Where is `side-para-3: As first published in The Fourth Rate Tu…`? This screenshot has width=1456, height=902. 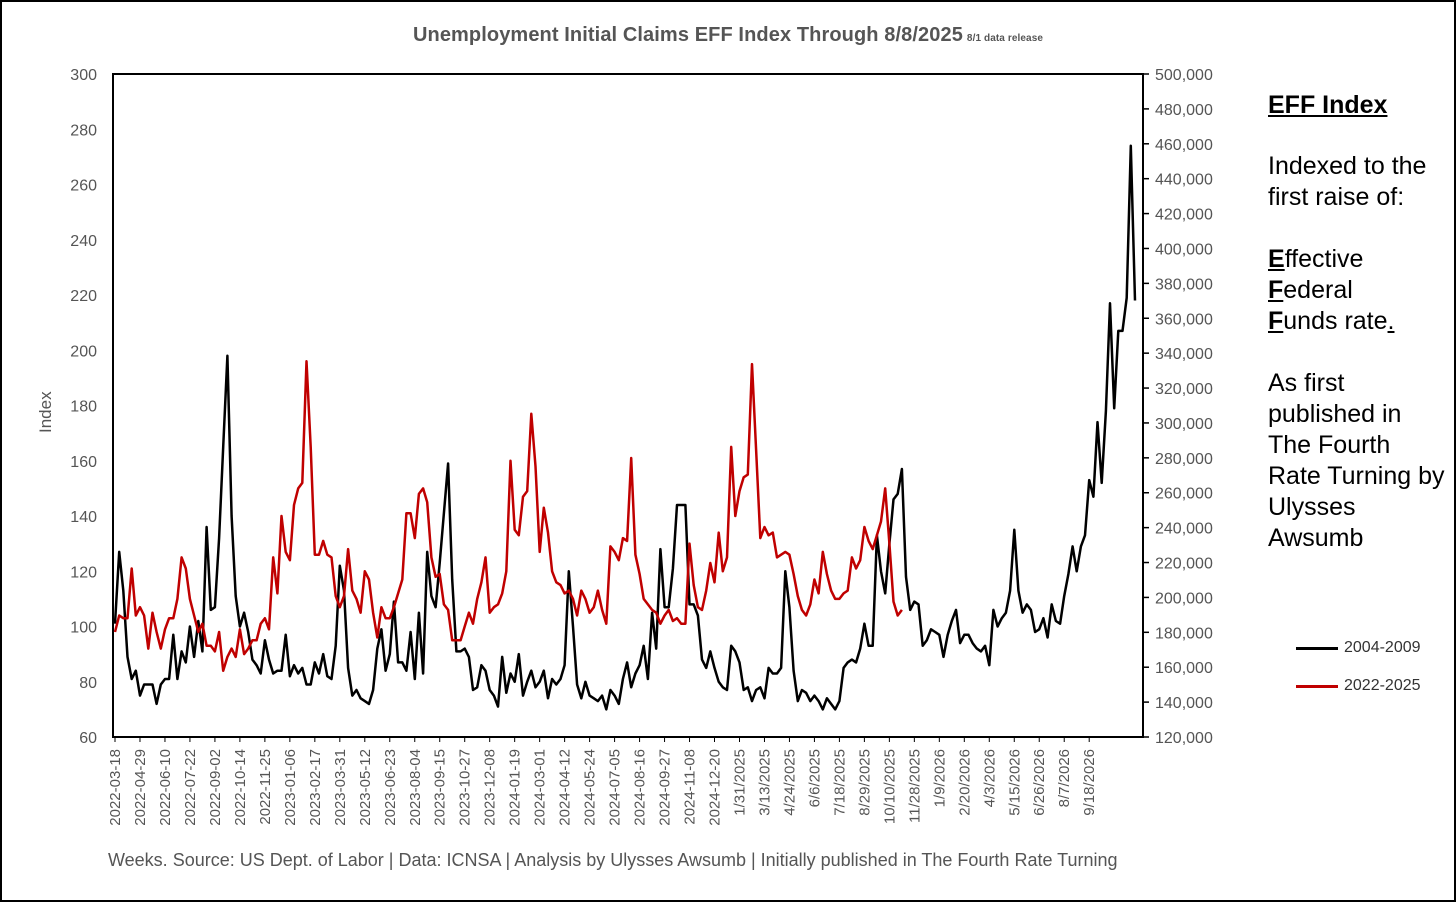
side-para-3: As first published in The Fourth Rate Tu… is located at coordinates (1356, 460).